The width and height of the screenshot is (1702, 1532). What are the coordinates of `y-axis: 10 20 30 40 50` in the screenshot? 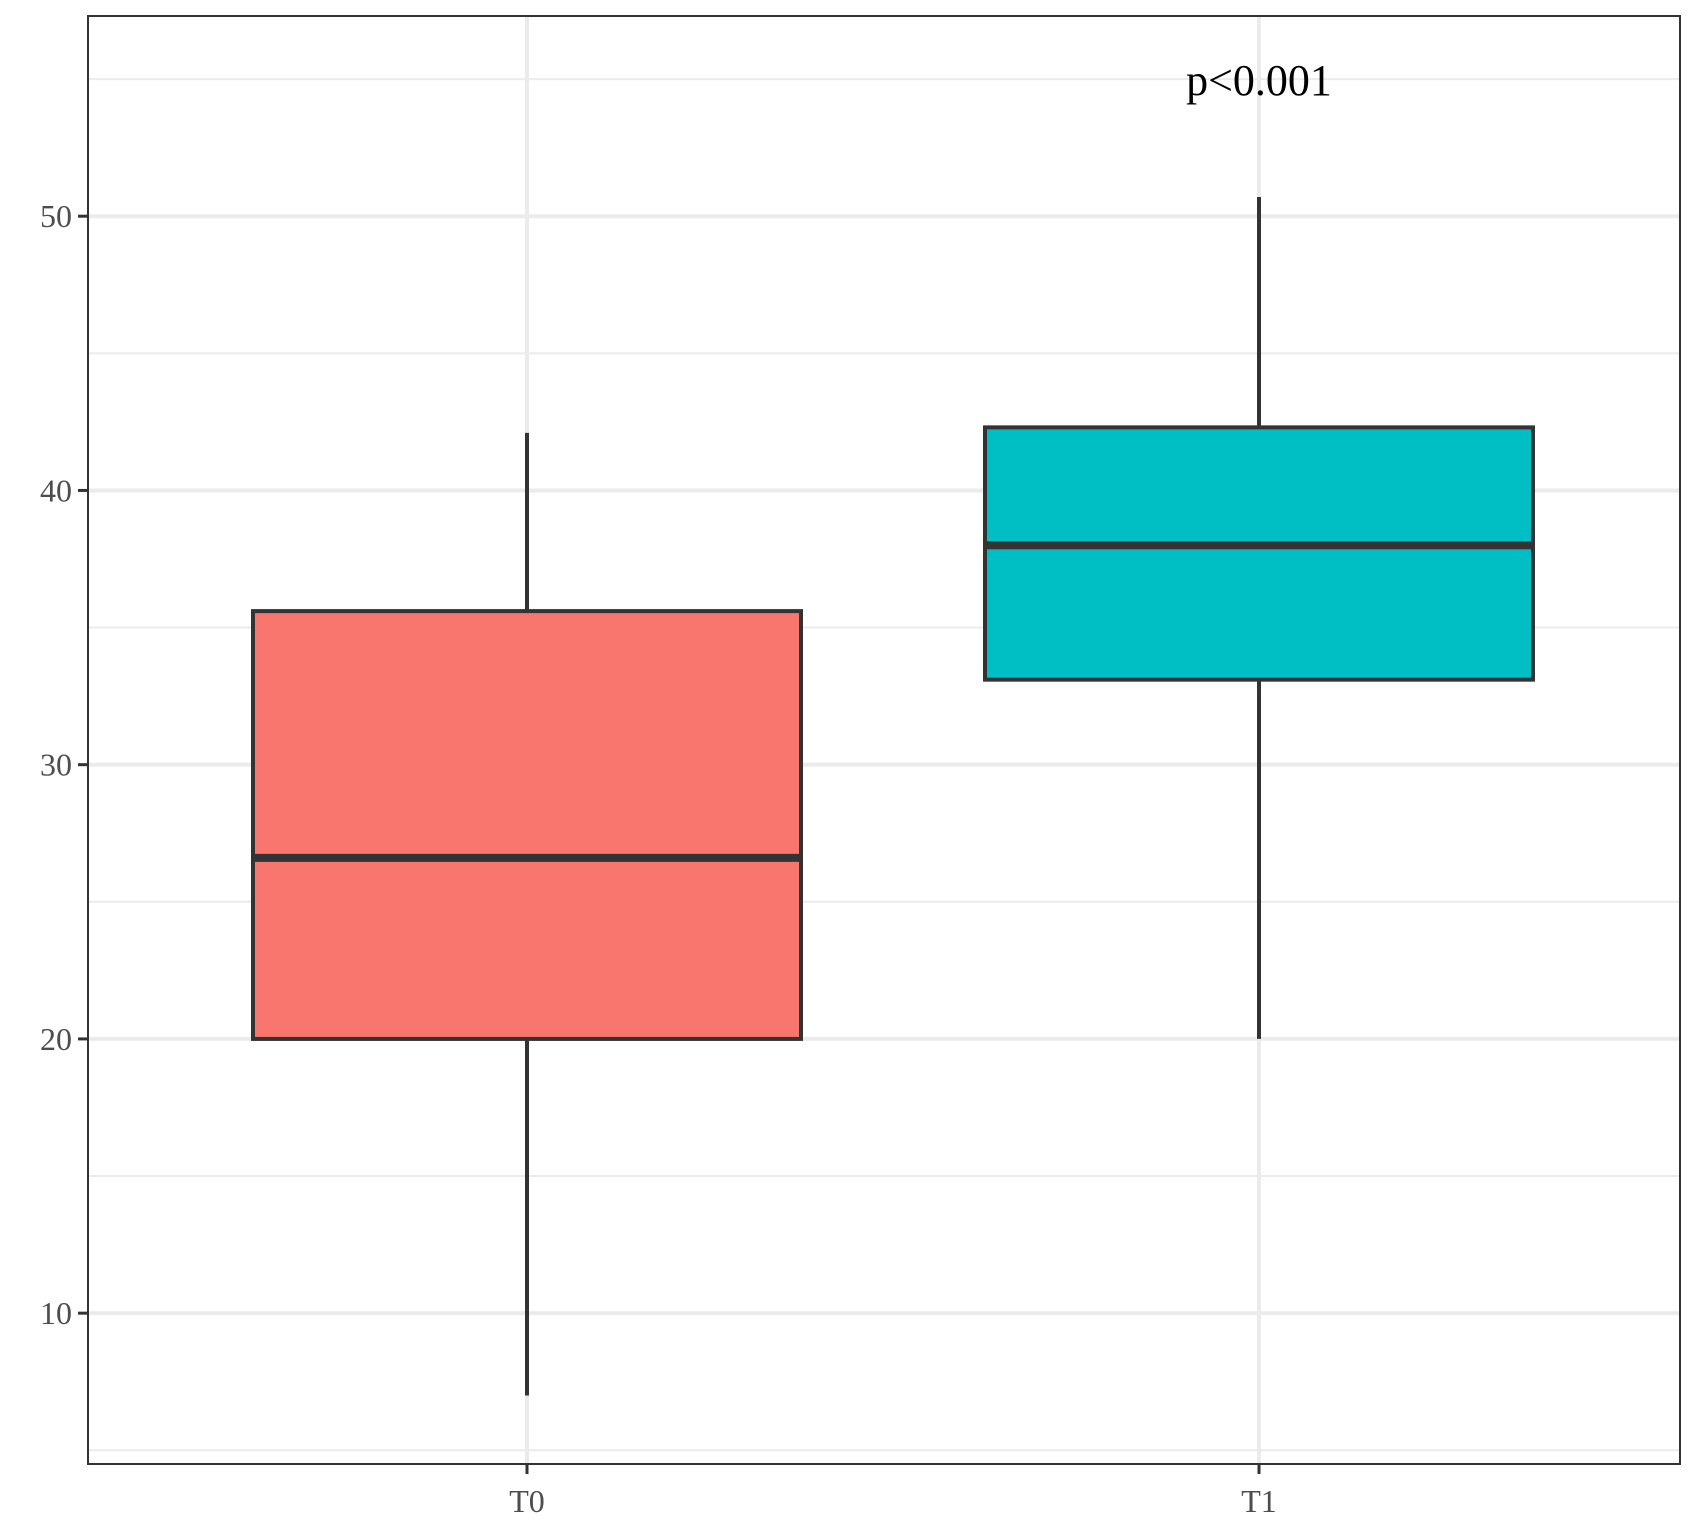 It's located at (64, 764).